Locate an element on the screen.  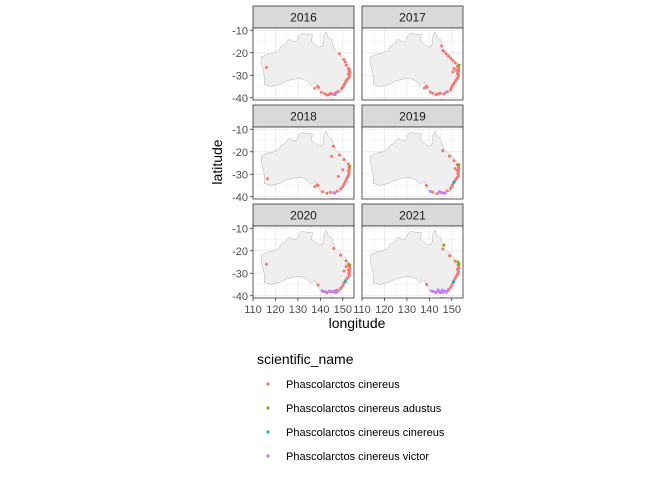
legend-item: Phascolarctos cinereus victor is located at coordinates (347, 457).